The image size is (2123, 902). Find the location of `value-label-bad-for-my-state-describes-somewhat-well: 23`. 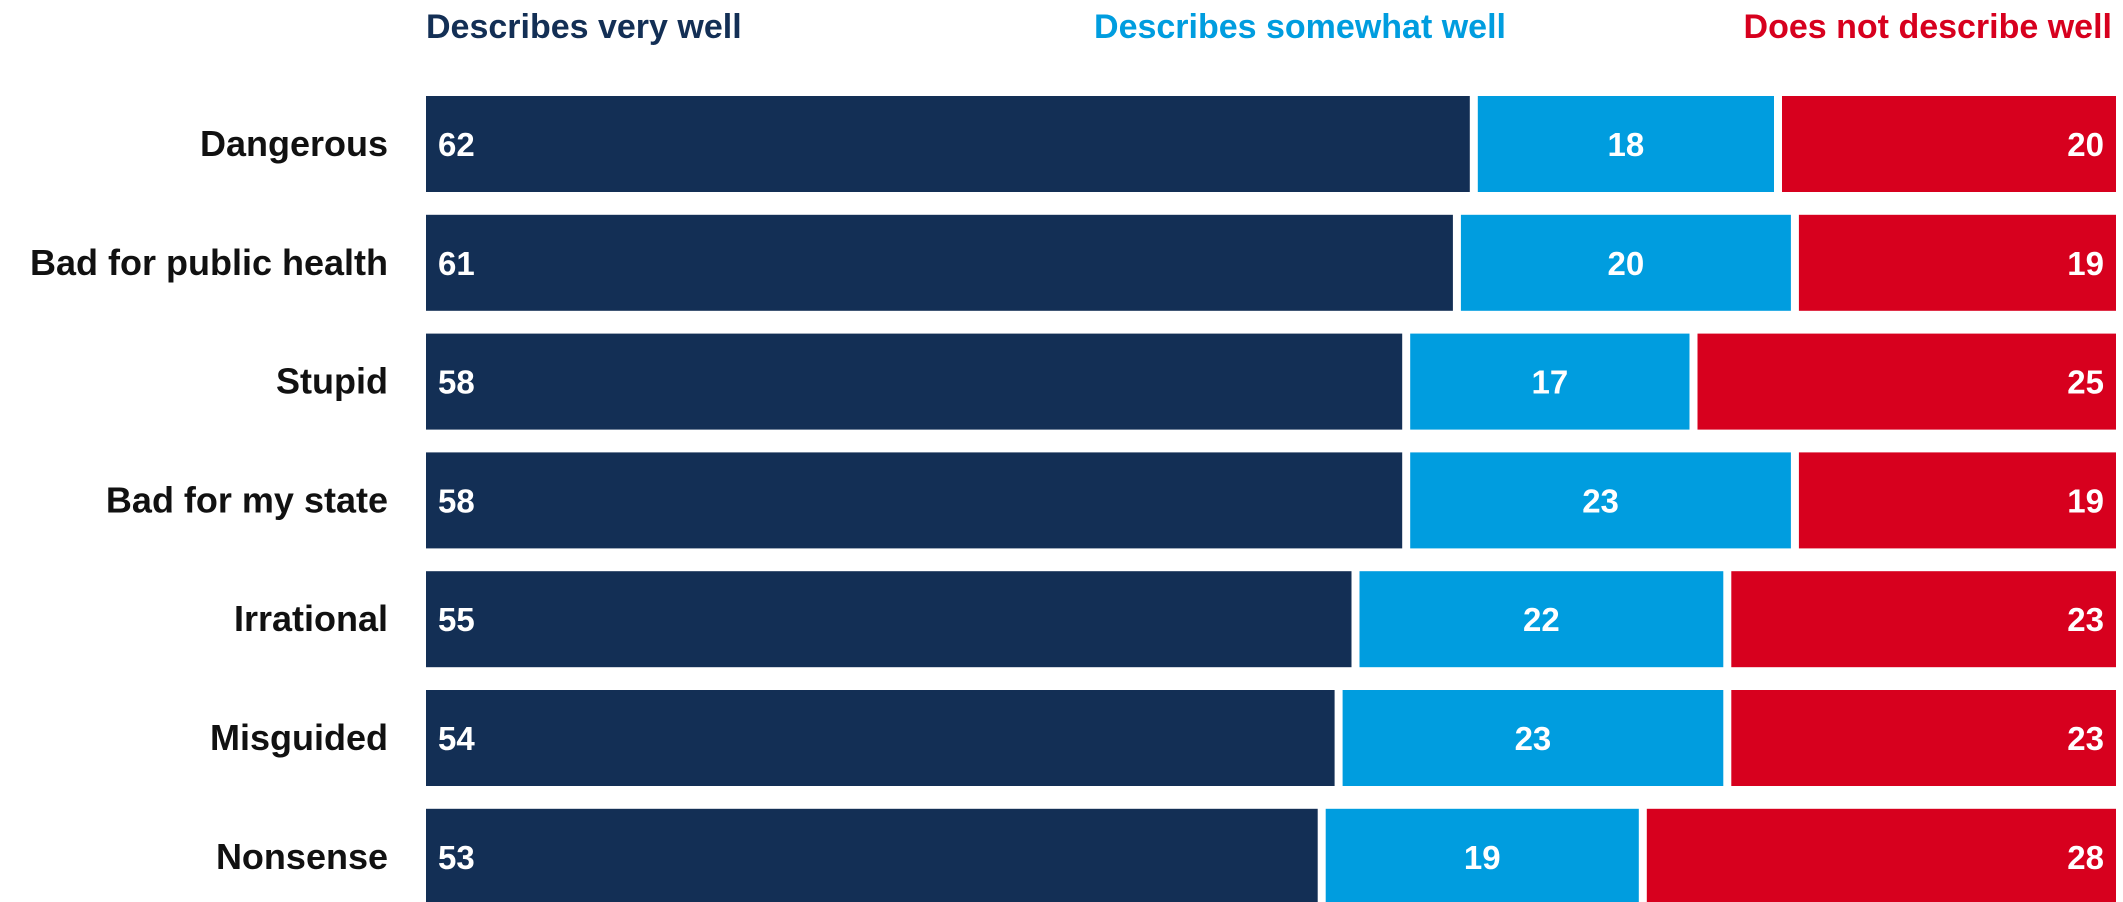

value-label-bad-for-my-state-describes-somewhat-well: 23 is located at coordinates (1600, 500).